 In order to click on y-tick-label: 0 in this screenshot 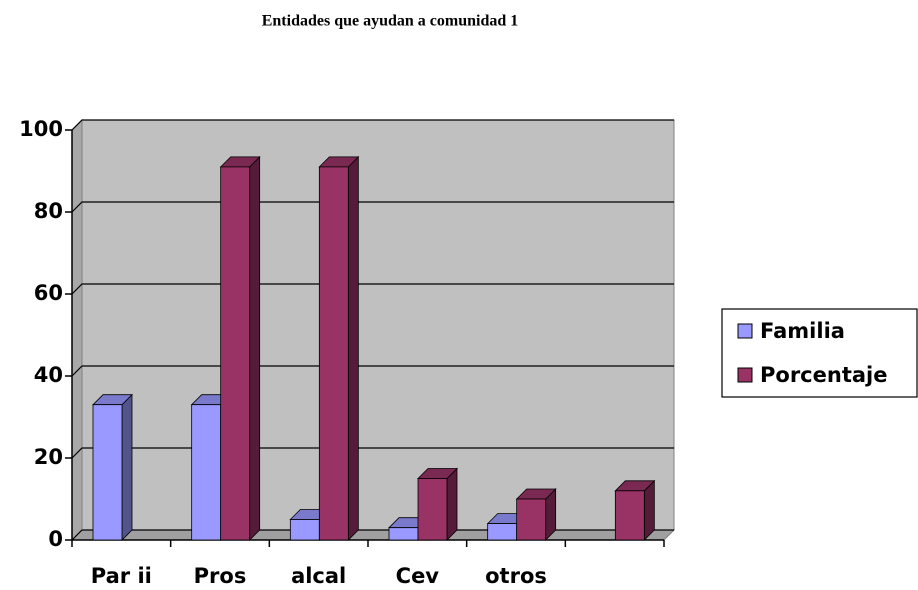, I will do `click(55, 539)`.